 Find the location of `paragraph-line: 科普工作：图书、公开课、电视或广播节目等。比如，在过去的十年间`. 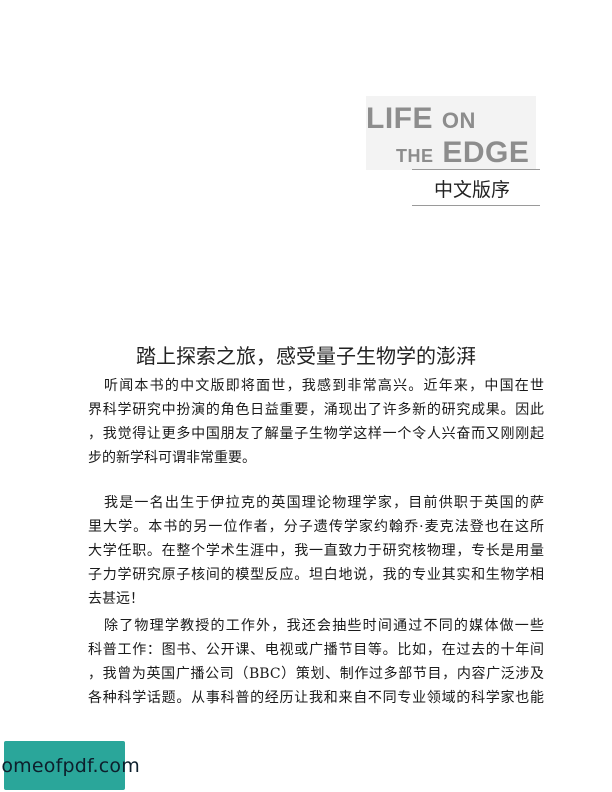

paragraph-line: 科普工作：图书、公开课、电视或广播节目等。比如，在过去的十年间 is located at coordinates (316, 650).